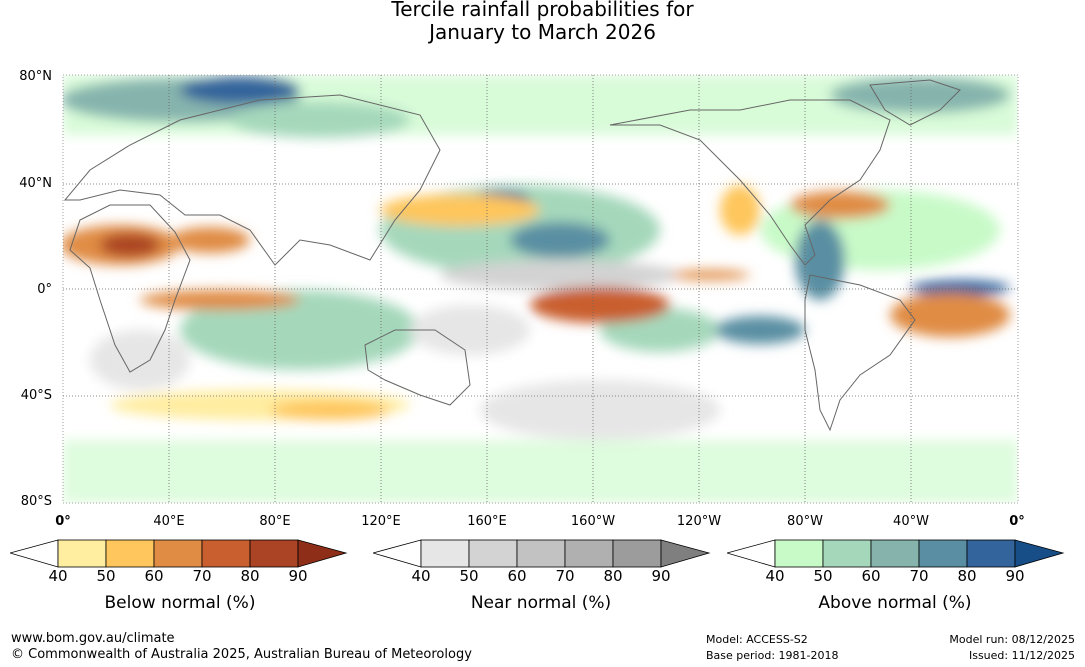 This screenshot has height=667, width=1085. Describe the element at coordinates (35, 76) in the screenshot. I see `lat-label-80n: 80°N` at that location.